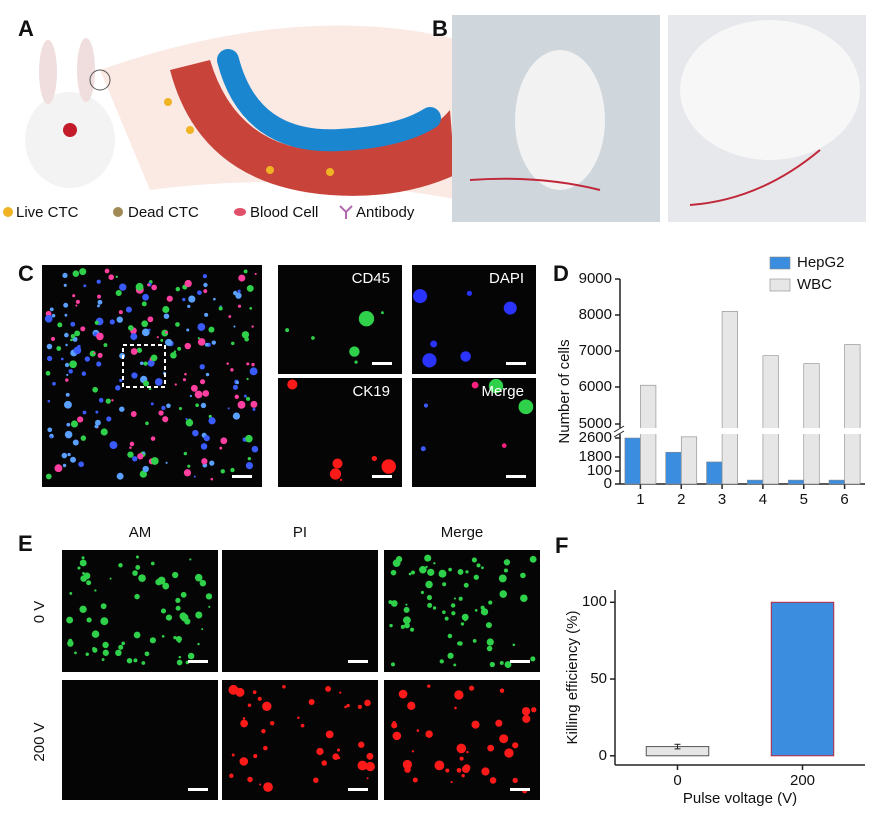 This screenshot has height=813, width=885. I want to click on axis-break-mark, so click(619, 431).